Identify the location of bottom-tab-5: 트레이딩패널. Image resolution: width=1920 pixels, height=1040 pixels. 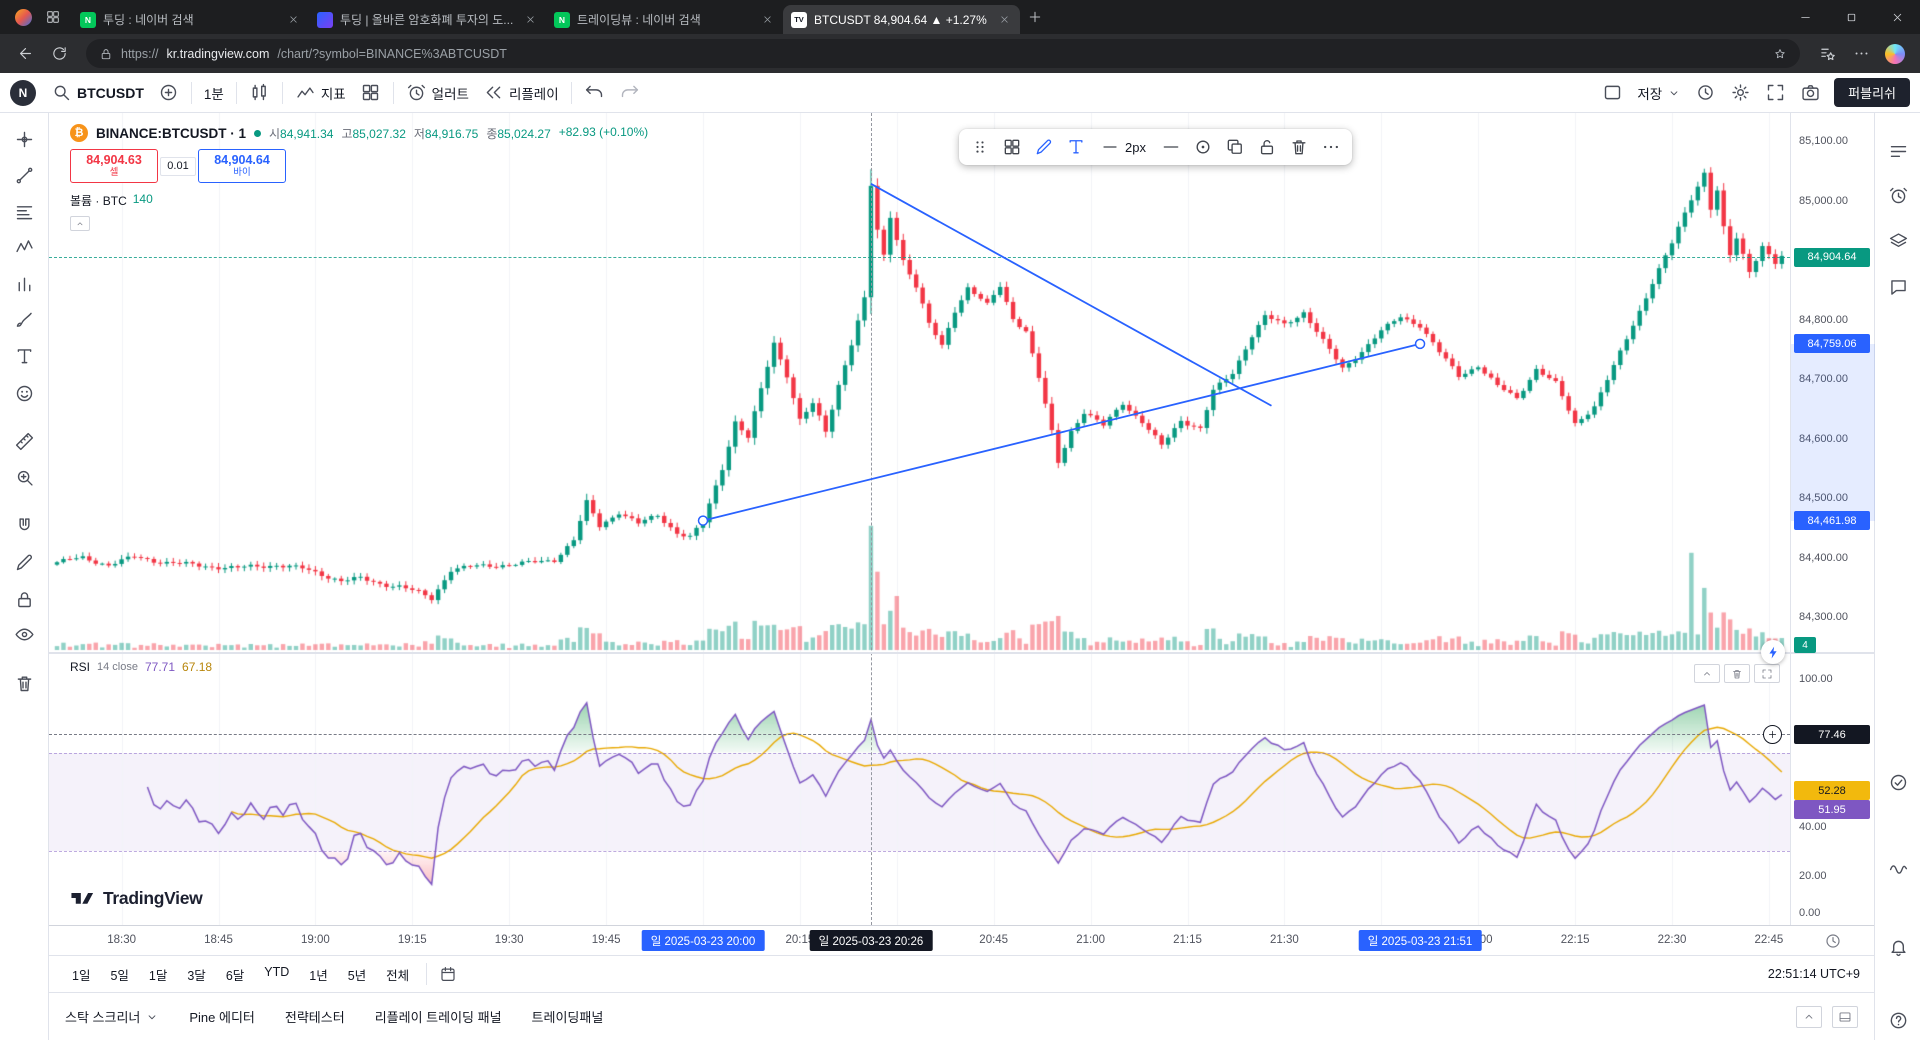
(567, 1017).